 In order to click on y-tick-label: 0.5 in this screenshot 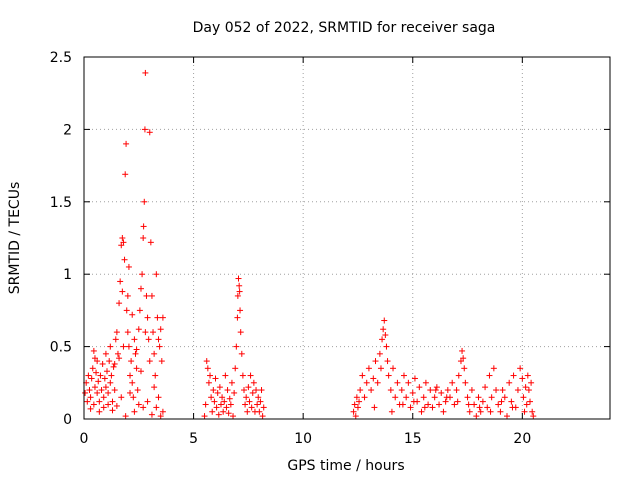, I will do `click(61, 348)`.